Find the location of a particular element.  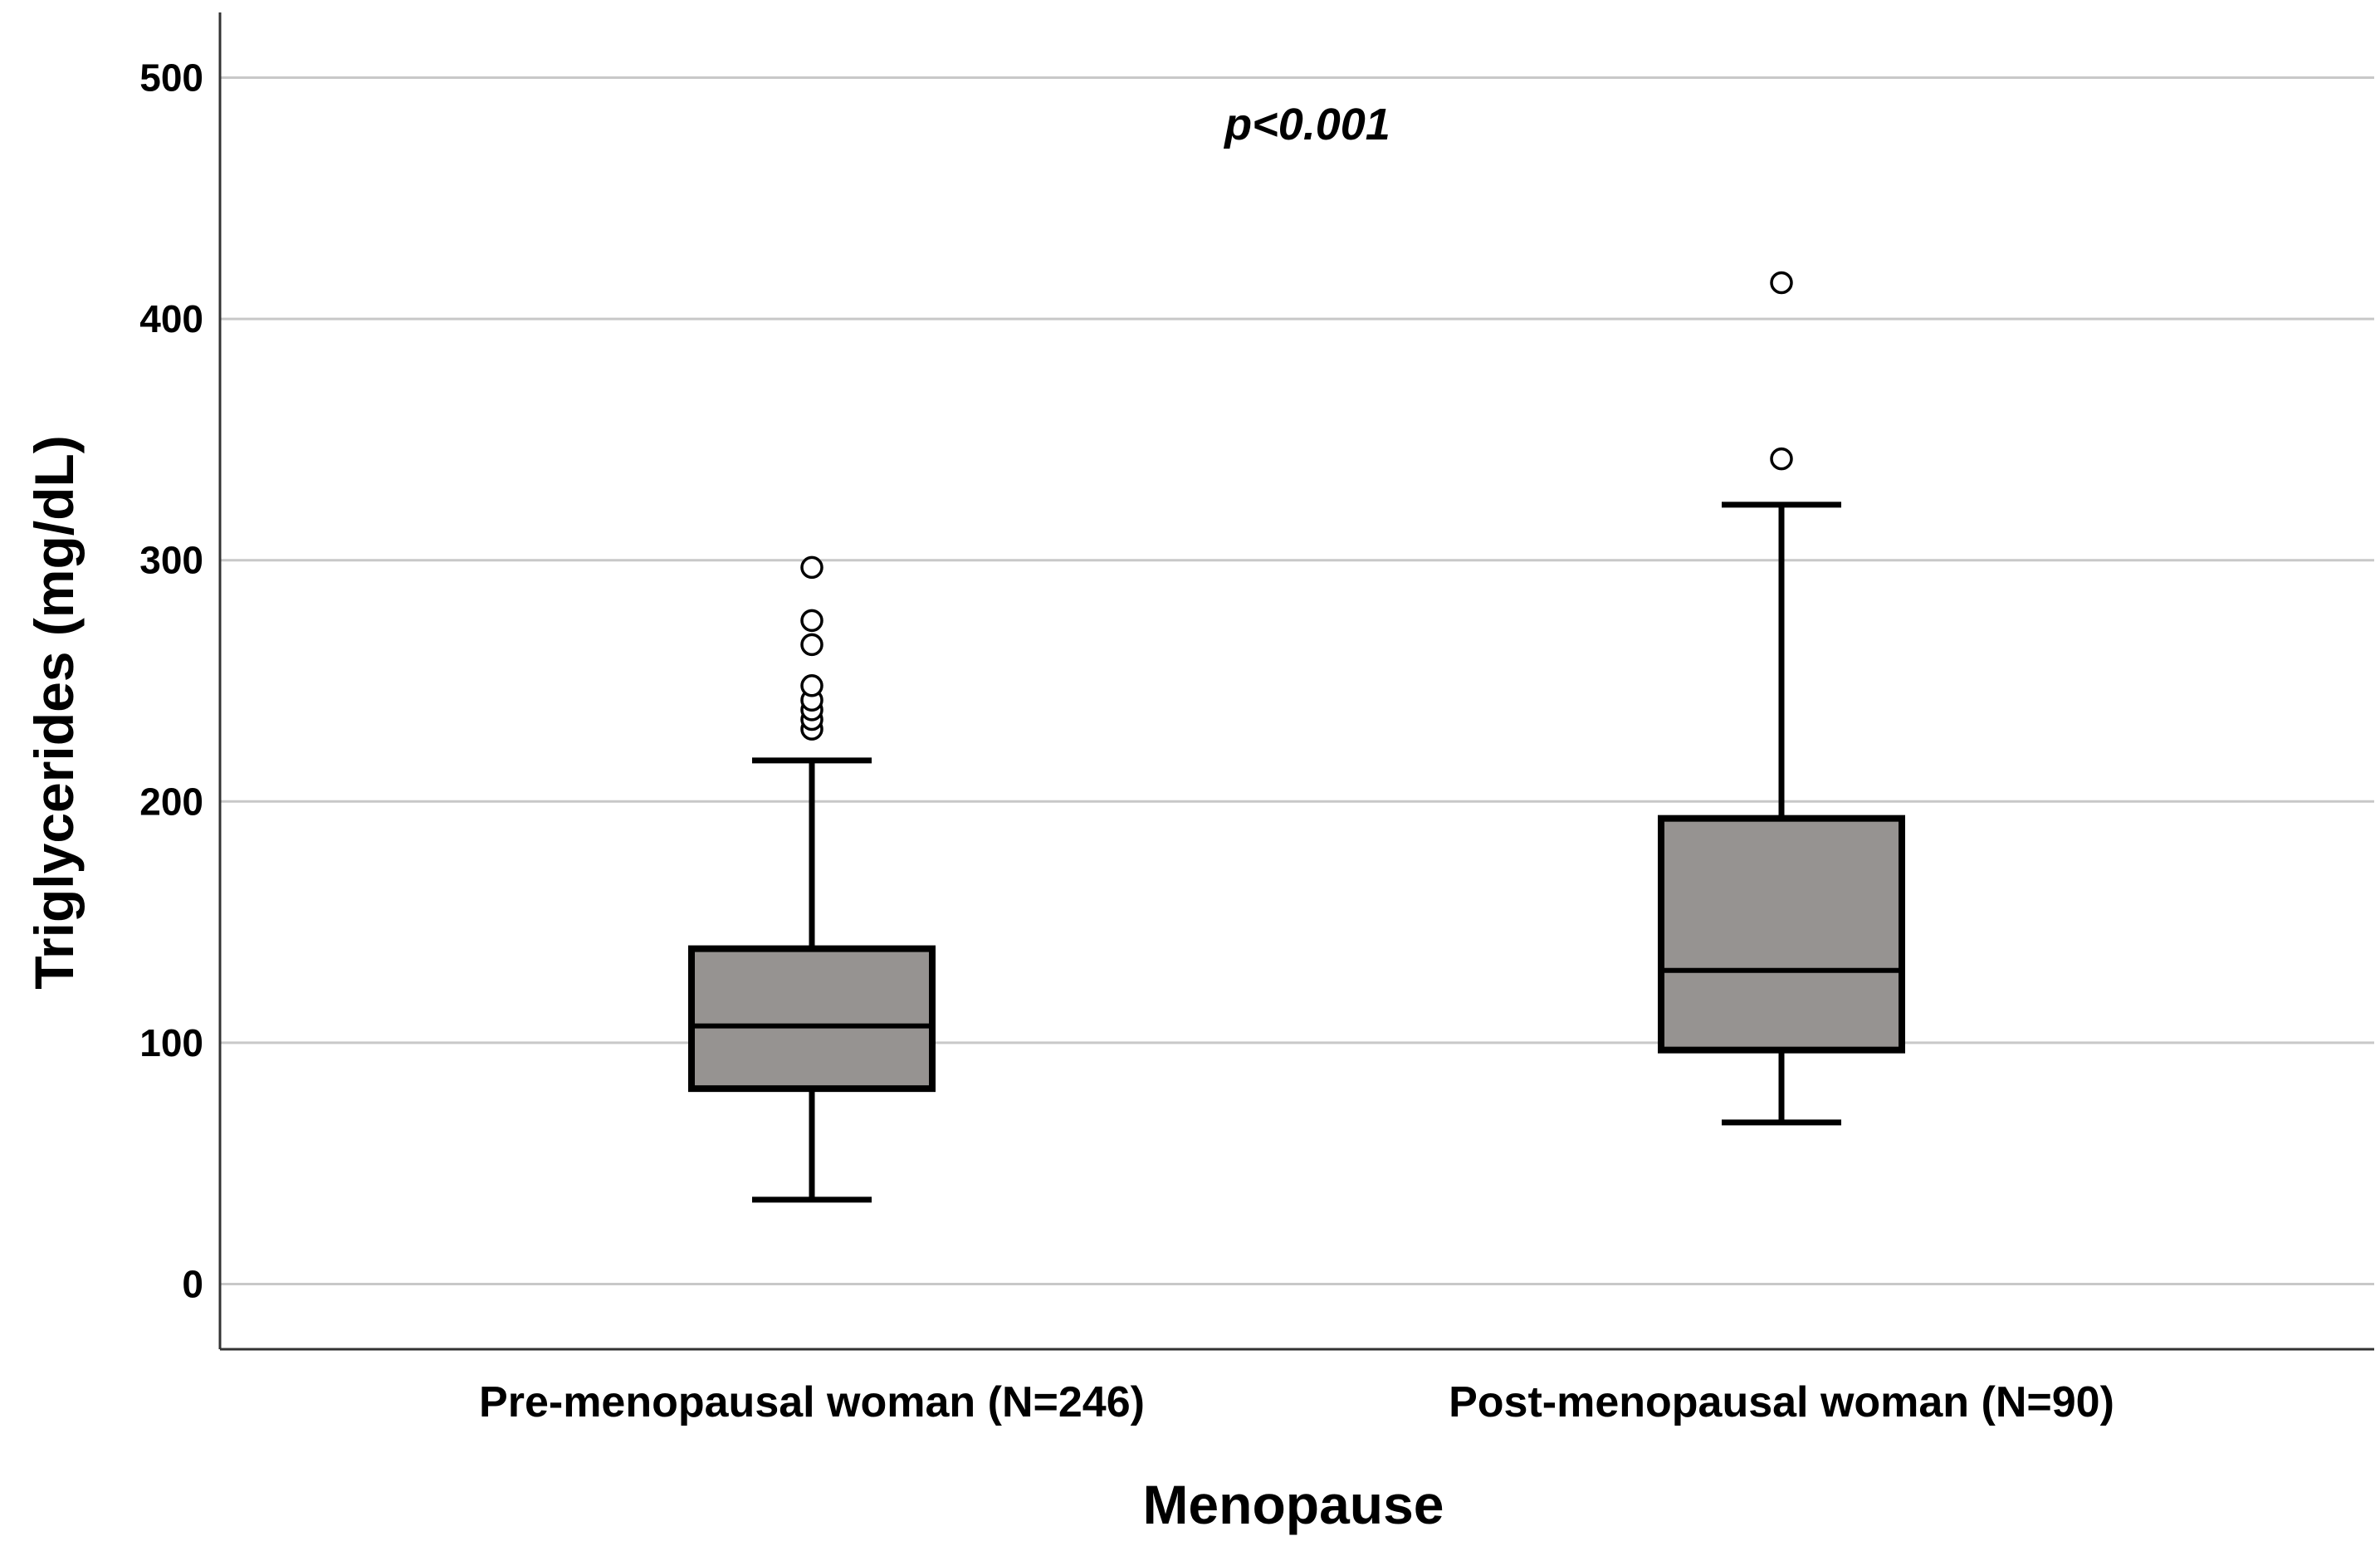

x-axis-title: Menopause is located at coordinates (1293, 1505).